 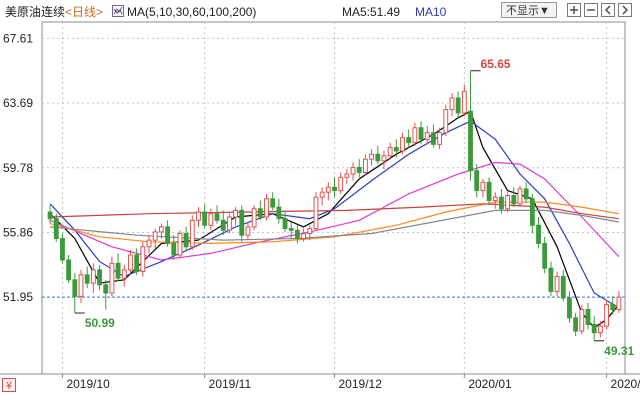 What do you see at coordinates (9, 385) in the screenshot?
I see `yuan-sign-icon: ¥` at bounding box center [9, 385].